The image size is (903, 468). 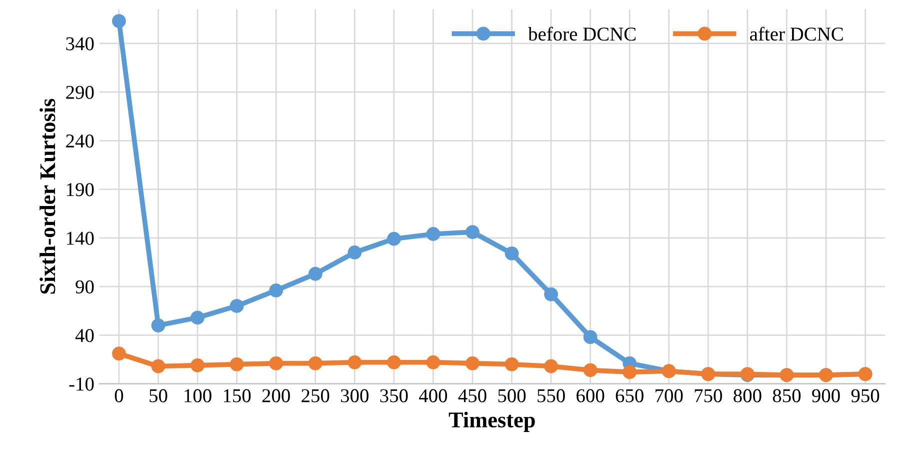 What do you see at coordinates (590, 395) in the screenshot?
I see `x-tick-label: 600` at bounding box center [590, 395].